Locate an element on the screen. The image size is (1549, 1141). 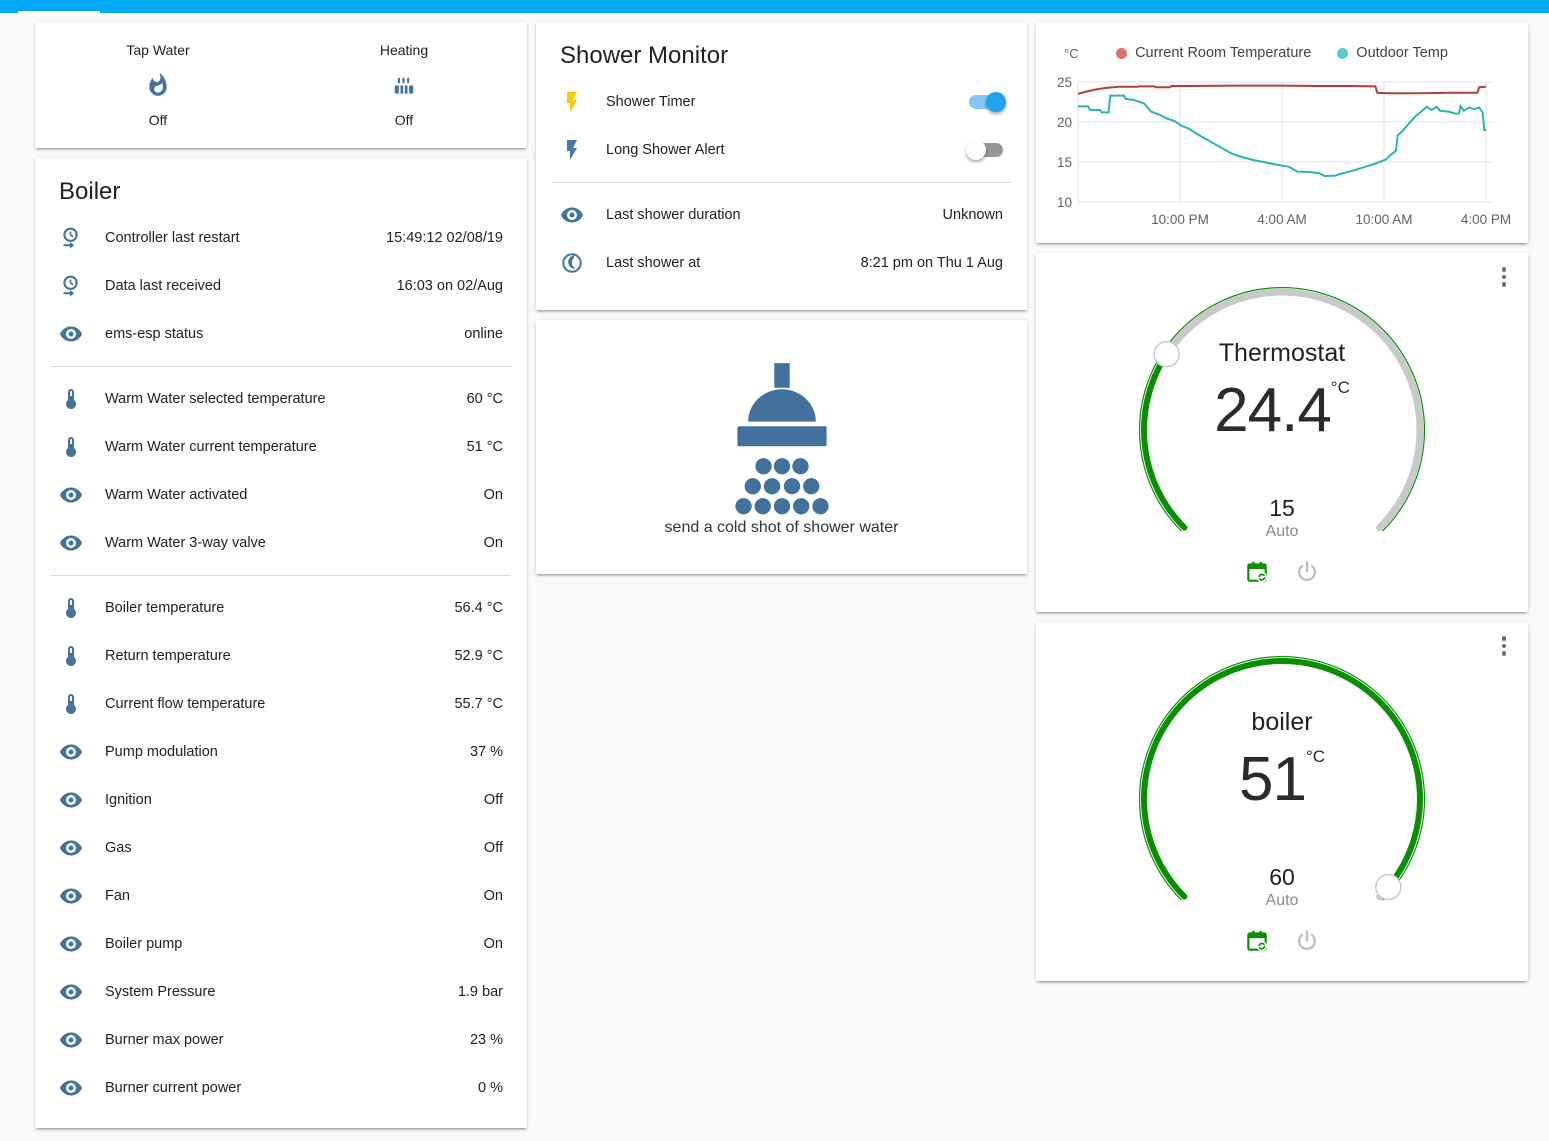
thermostat-unit: °C is located at coordinates (1340, 387).